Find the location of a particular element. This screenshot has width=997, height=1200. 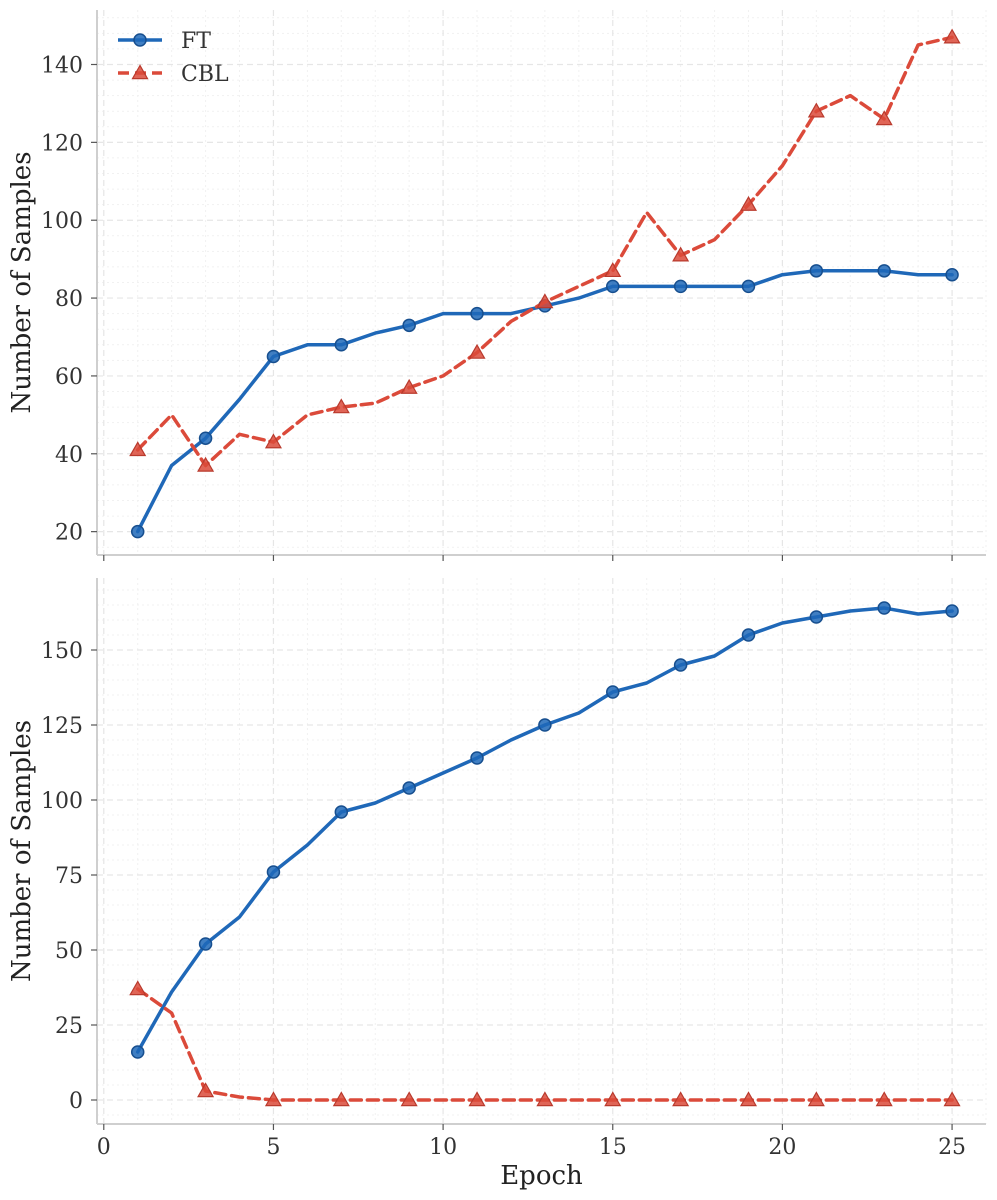

x-tick-label: 25 is located at coordinates (952, 1147).